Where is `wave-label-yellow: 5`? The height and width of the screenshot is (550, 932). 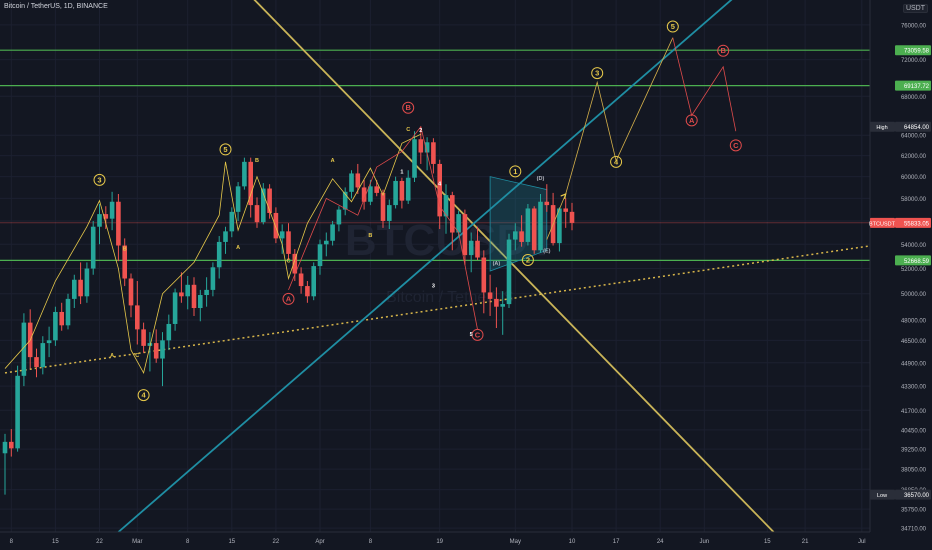 wave-label-yellow: 5 is located at coordinates (225, 149).